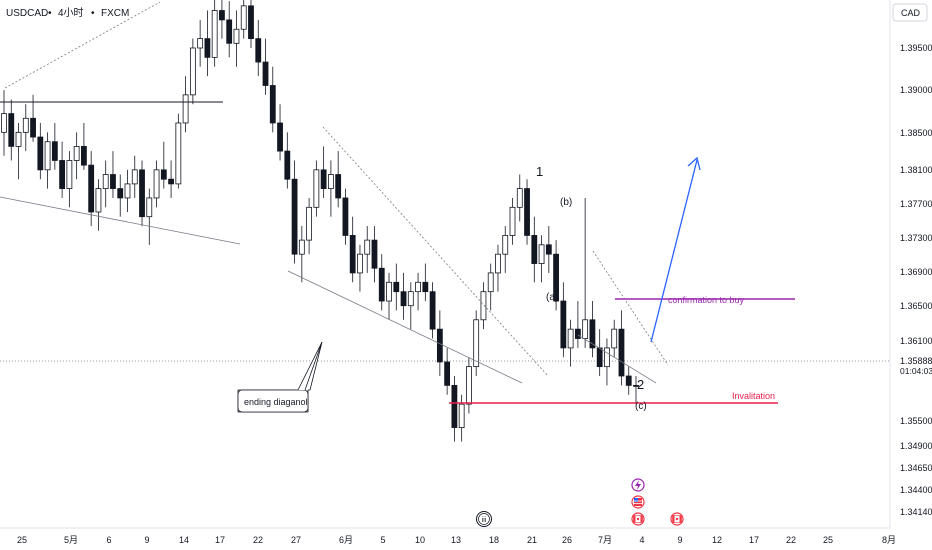 Image resolution: width=932 pixels, height=550 pixels. I want to click on time-tick-label: 22, so click(258, 540).